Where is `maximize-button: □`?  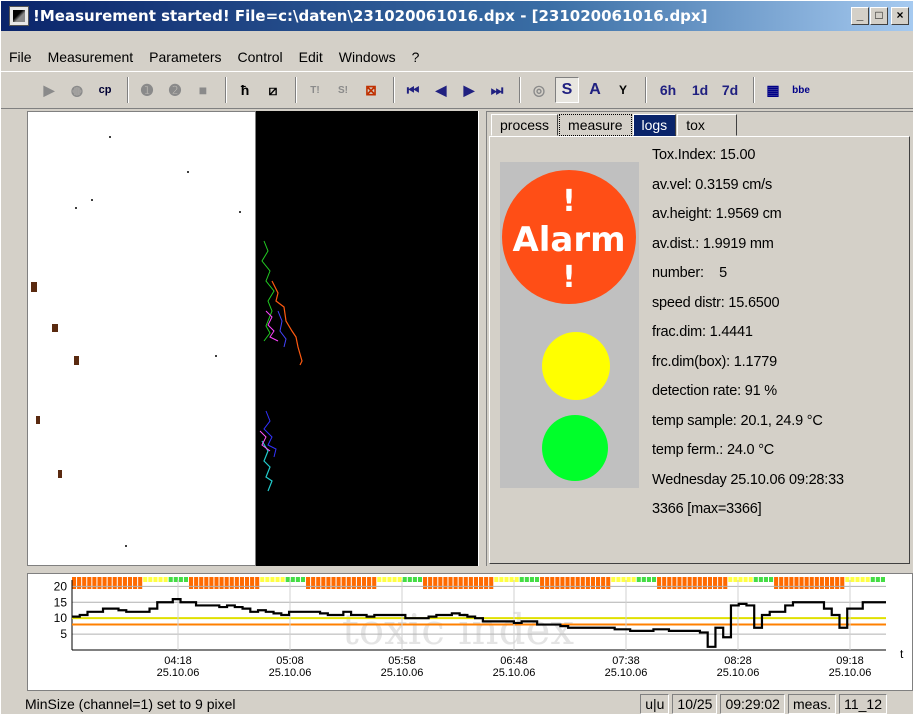 maximize-button: □ is located at coordinates (879, 16).